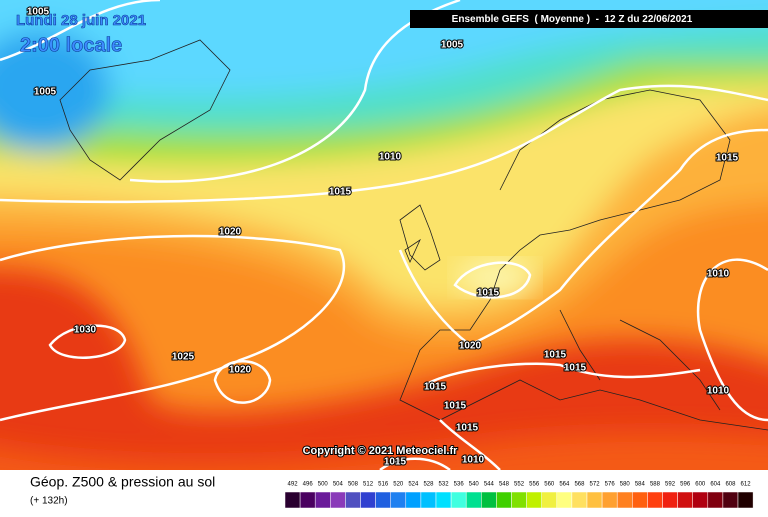  Describe the element at coordinates (459, 485) in the screenshot. I see `scale-label: 536` at that location.